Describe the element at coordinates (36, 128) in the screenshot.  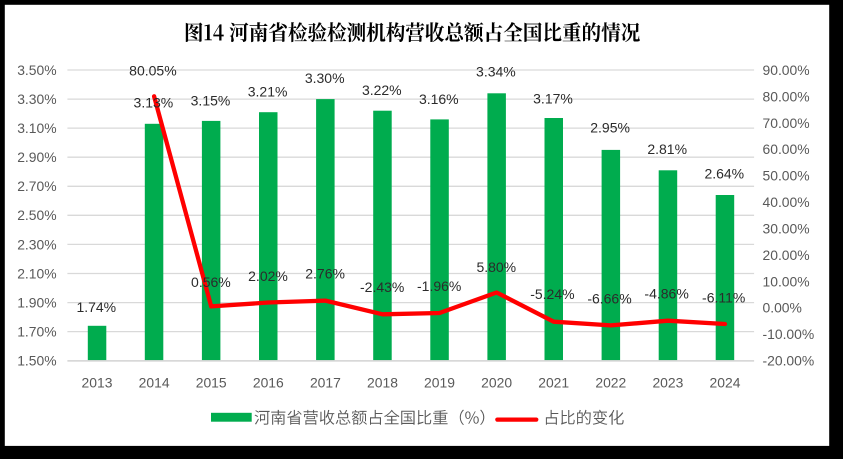
I see `svg-text: 3.10%` at that location.